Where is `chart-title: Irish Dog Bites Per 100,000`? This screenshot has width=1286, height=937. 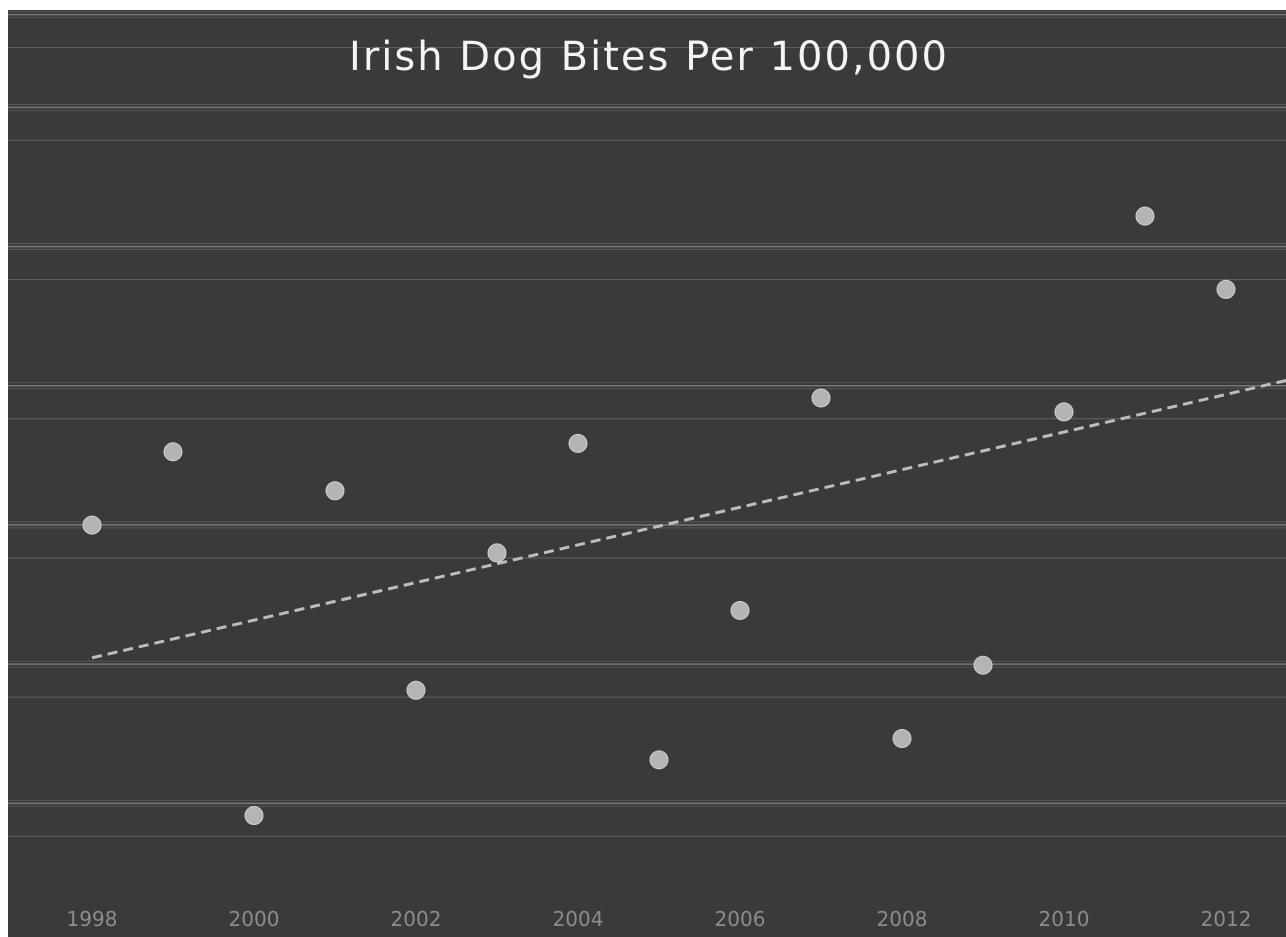 chart-title: Irish Dog Bites Per 100,000 is located at coordinates (649, 57).